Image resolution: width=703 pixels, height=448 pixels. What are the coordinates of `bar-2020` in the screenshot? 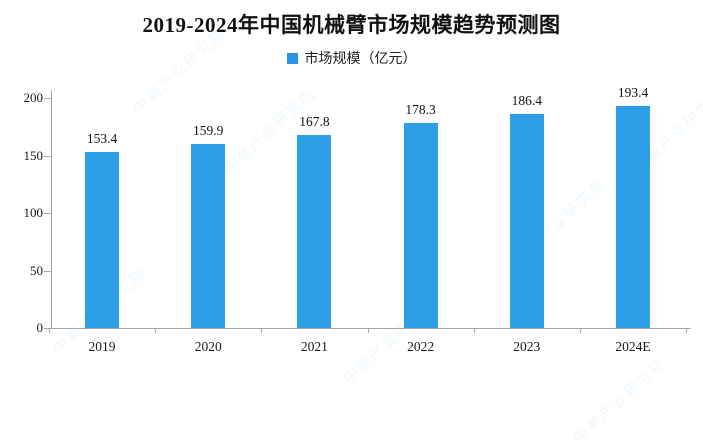 It's located at (208, 236).